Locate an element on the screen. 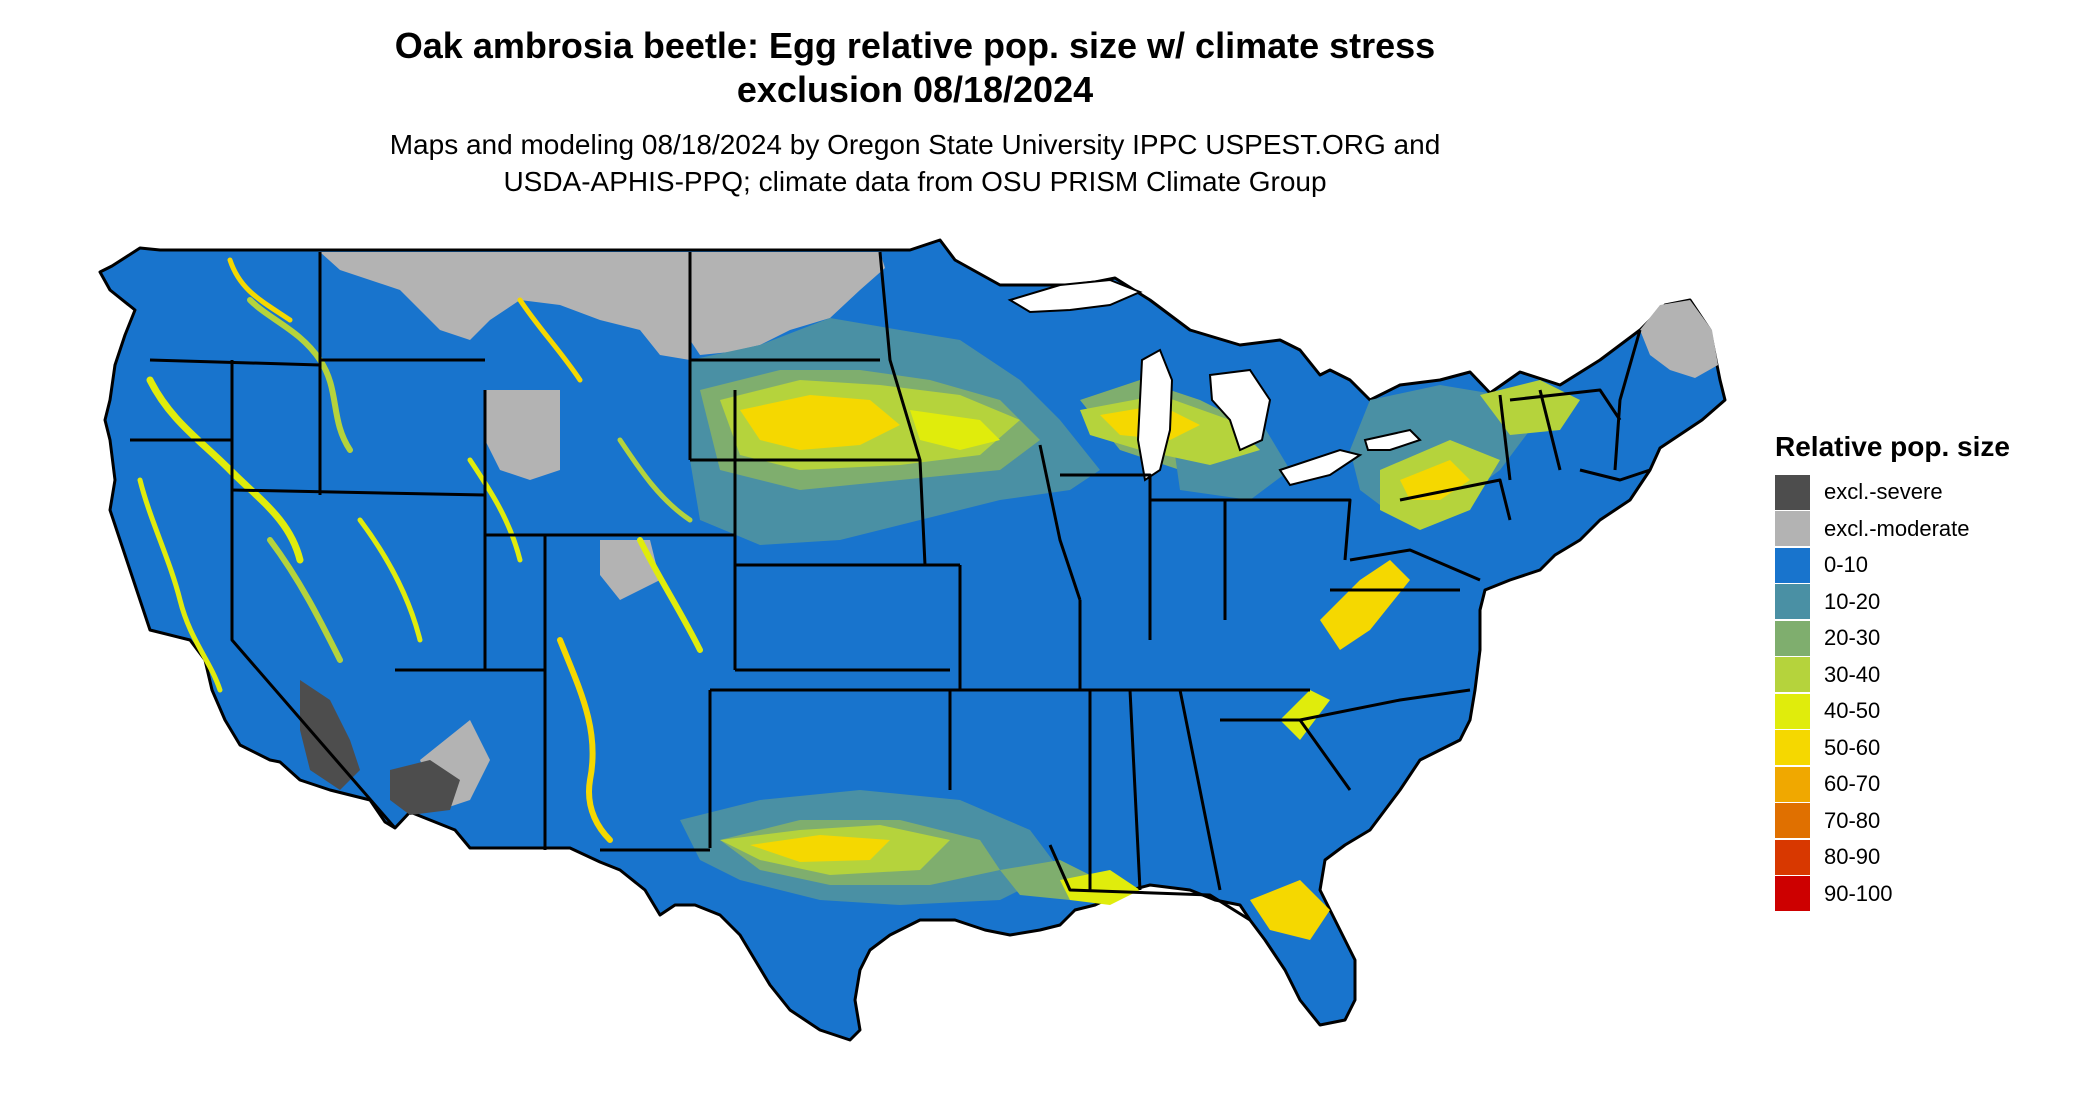  legend-label: 90-100 is located at coordinates (1858, 893).